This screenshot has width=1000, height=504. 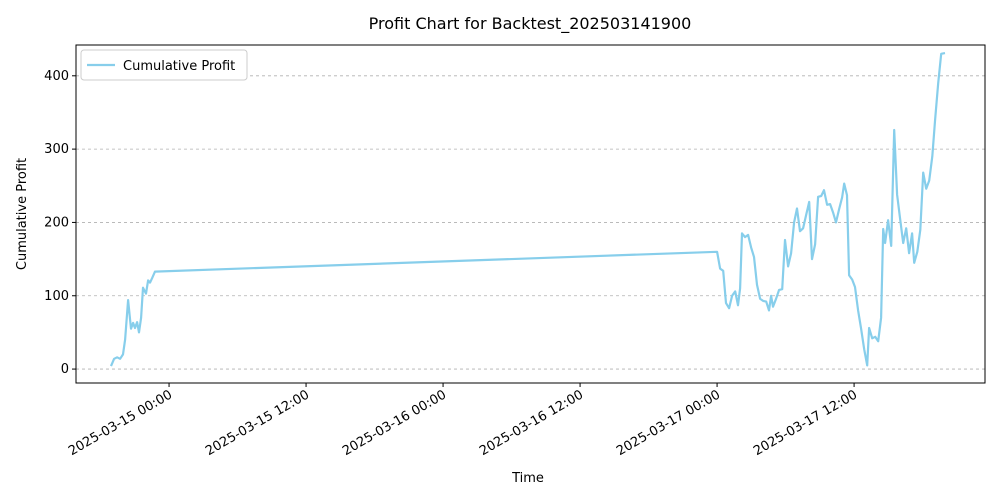 What do you see at coordinates (179, 66) in the screenshot?
I see `legend-label: Cumulative Profit` at bounding box center [179, 66].